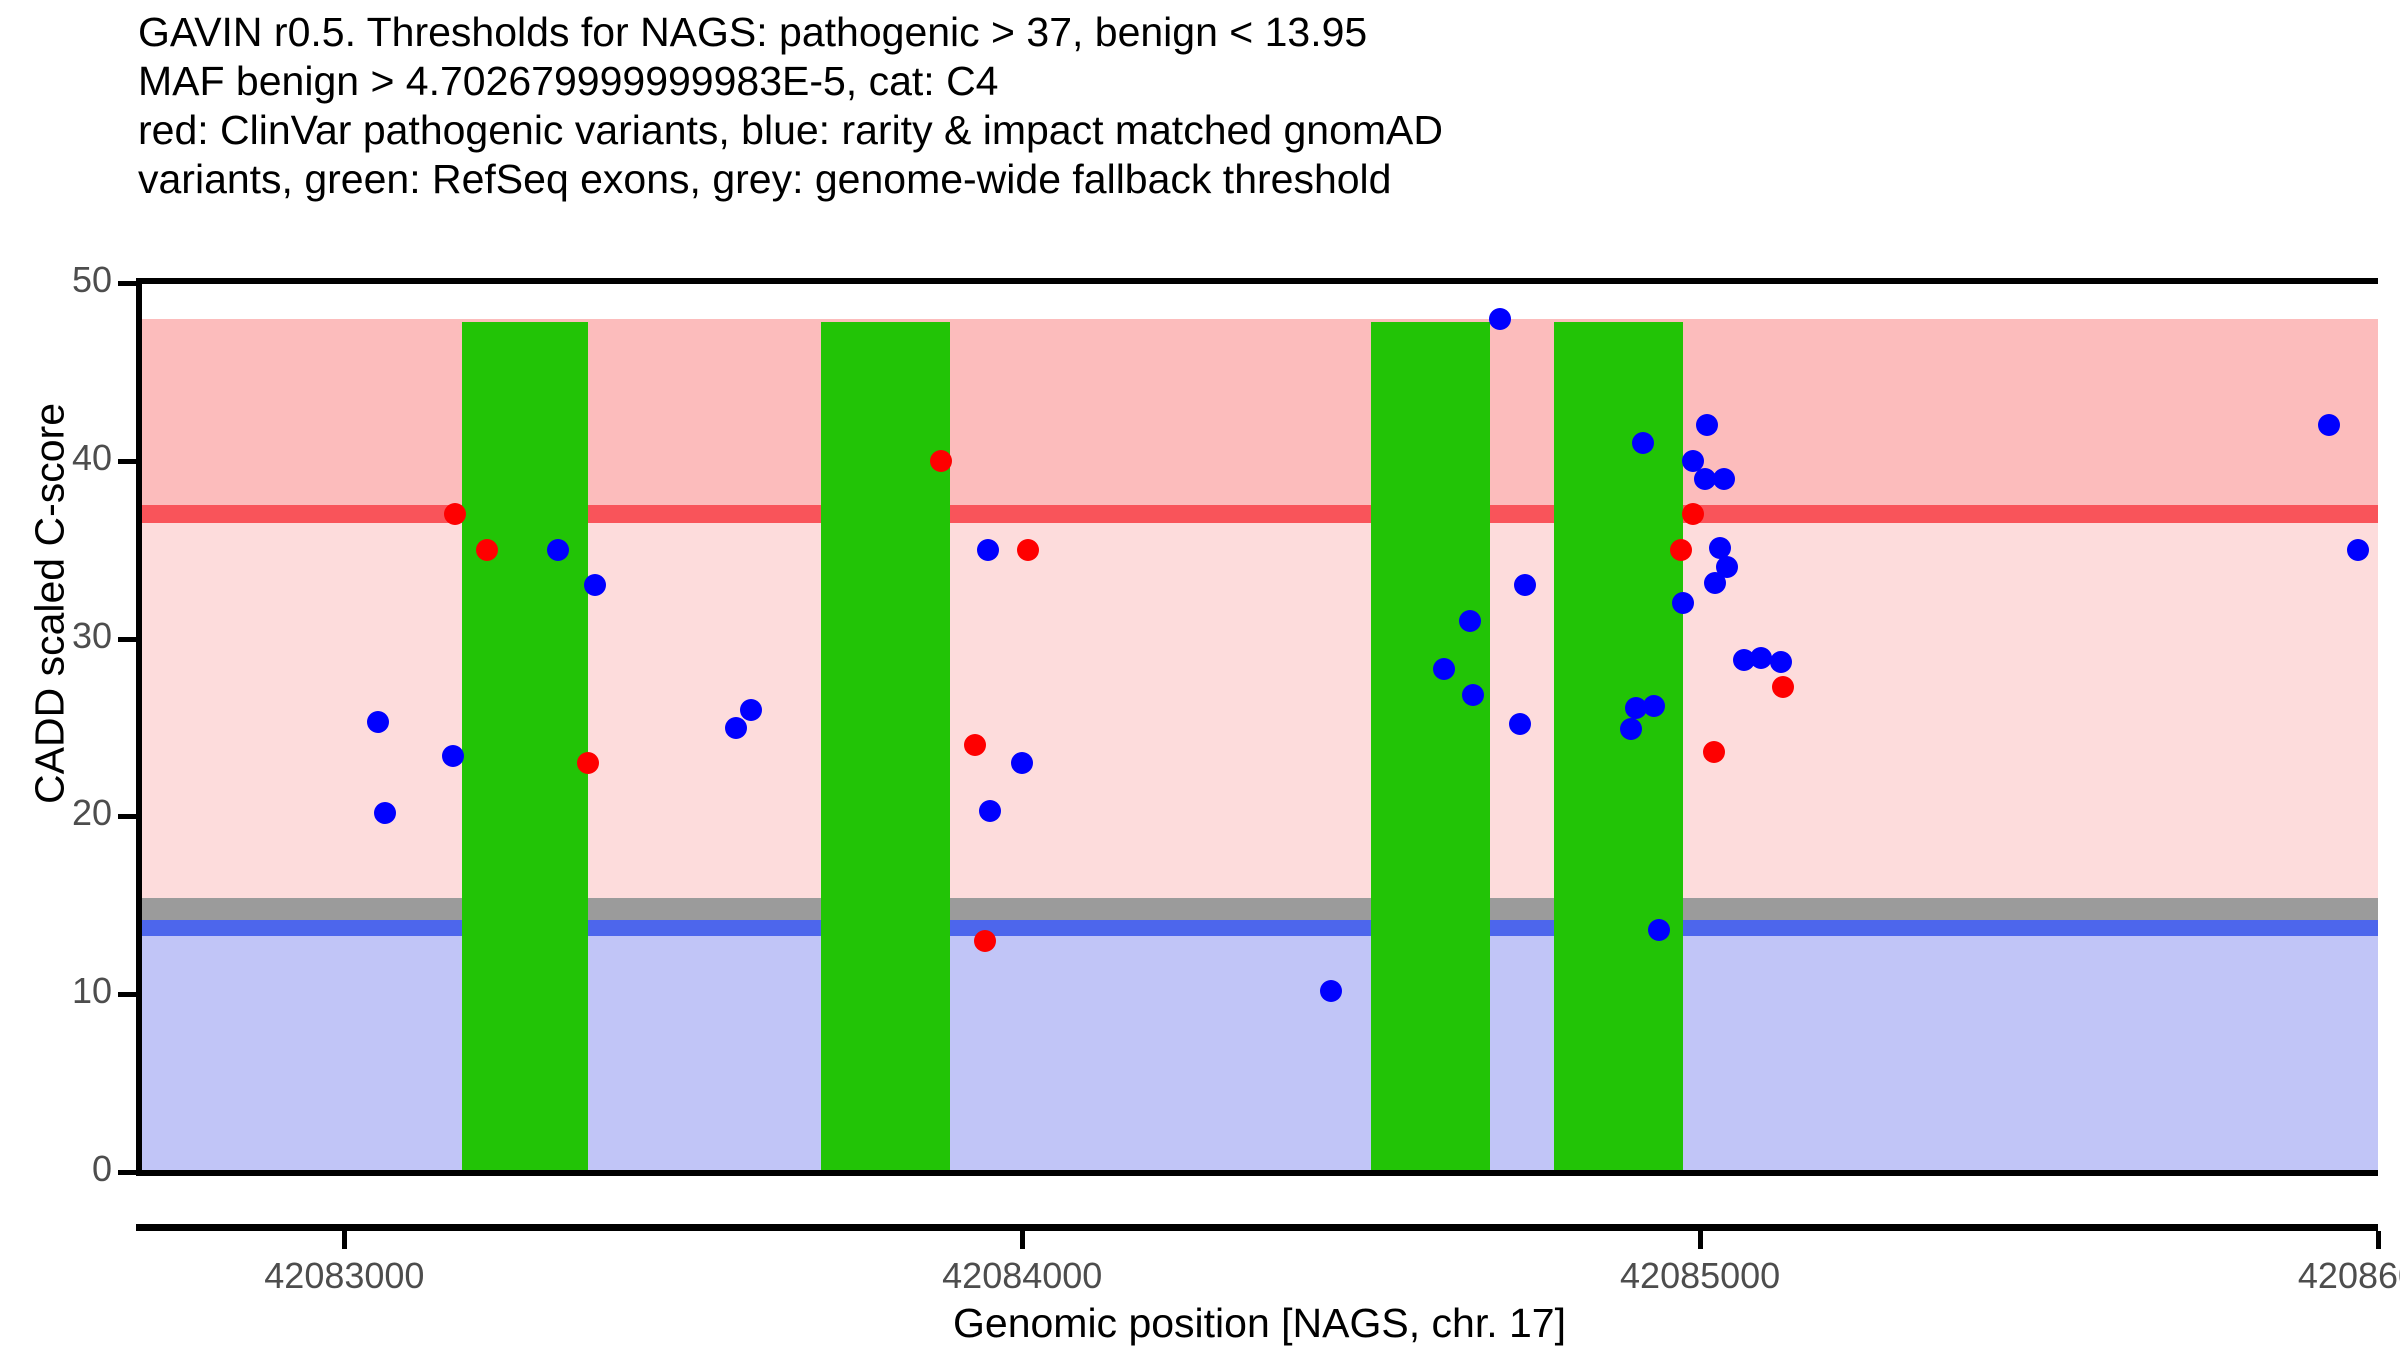  Describe the element at coordinates (1259, 281) in the screenshot. I see `panel-top-border` at that location.